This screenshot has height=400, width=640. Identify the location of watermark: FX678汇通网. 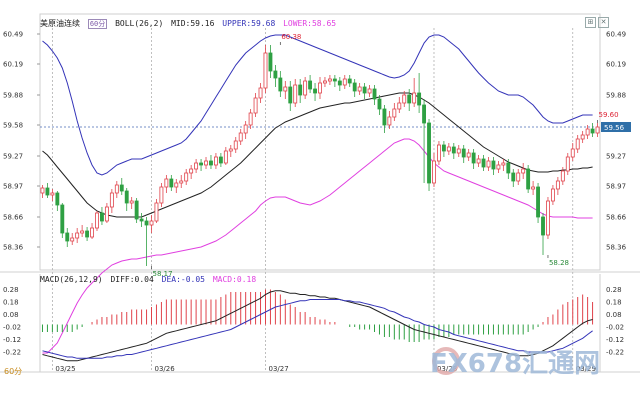
(515, 364).